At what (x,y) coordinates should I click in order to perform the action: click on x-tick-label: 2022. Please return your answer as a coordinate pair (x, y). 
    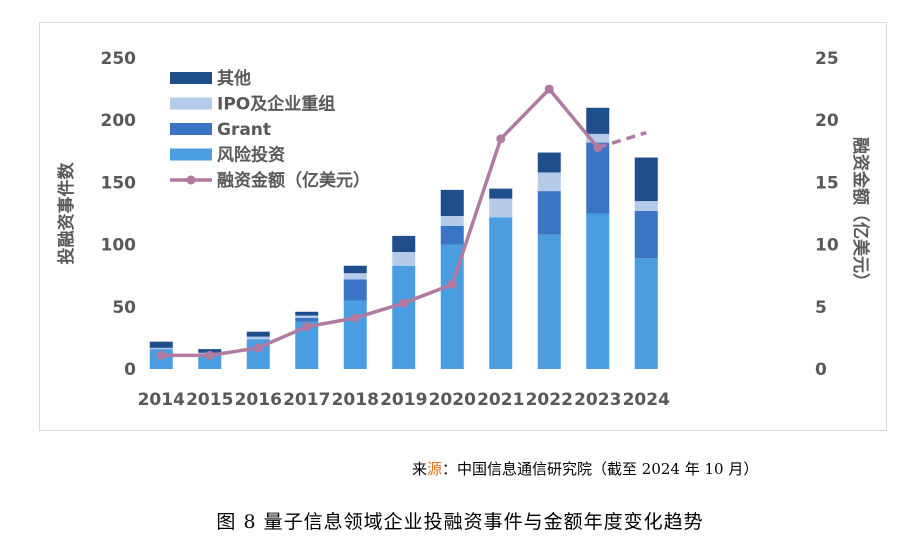
    Looking at the image, I should click on (549, 400).